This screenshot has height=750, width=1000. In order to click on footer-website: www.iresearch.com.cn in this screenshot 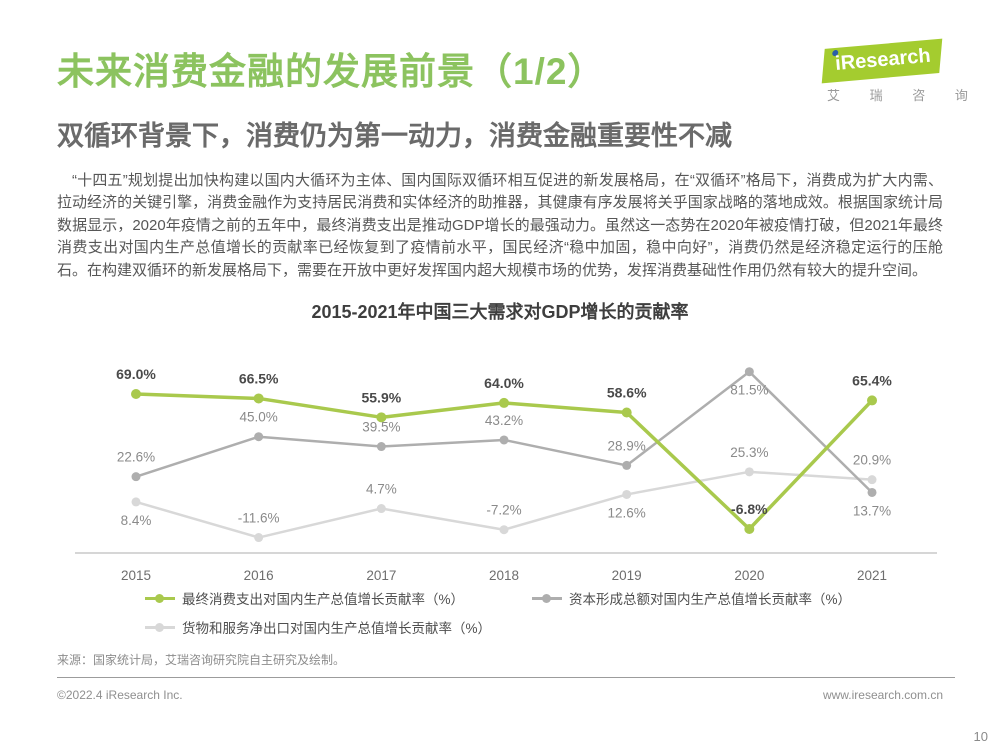, I will do `click(882, 695)`.